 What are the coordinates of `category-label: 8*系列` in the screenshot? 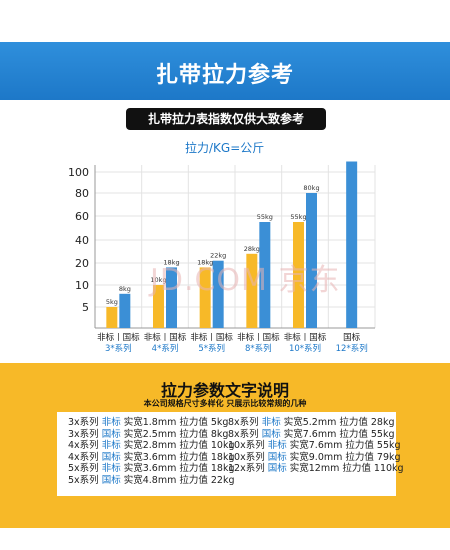 It's located at (258, 348).